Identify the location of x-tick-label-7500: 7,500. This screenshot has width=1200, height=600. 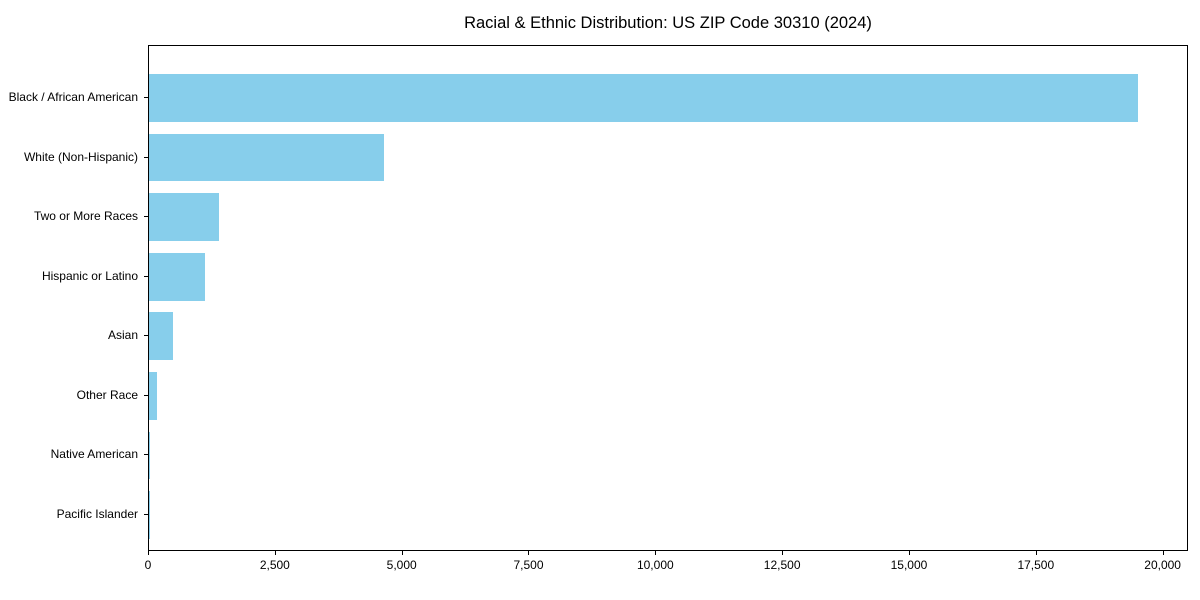
(528, 565).